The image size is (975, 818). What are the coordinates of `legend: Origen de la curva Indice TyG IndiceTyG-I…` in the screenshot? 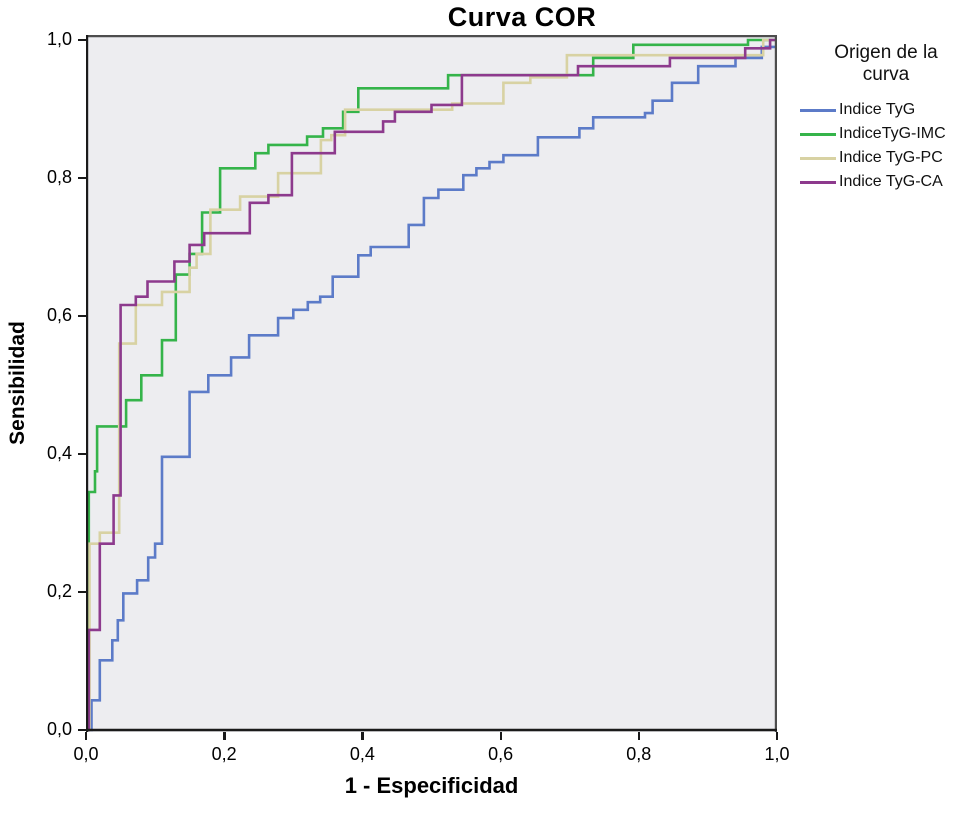 It's located at (886, 118).